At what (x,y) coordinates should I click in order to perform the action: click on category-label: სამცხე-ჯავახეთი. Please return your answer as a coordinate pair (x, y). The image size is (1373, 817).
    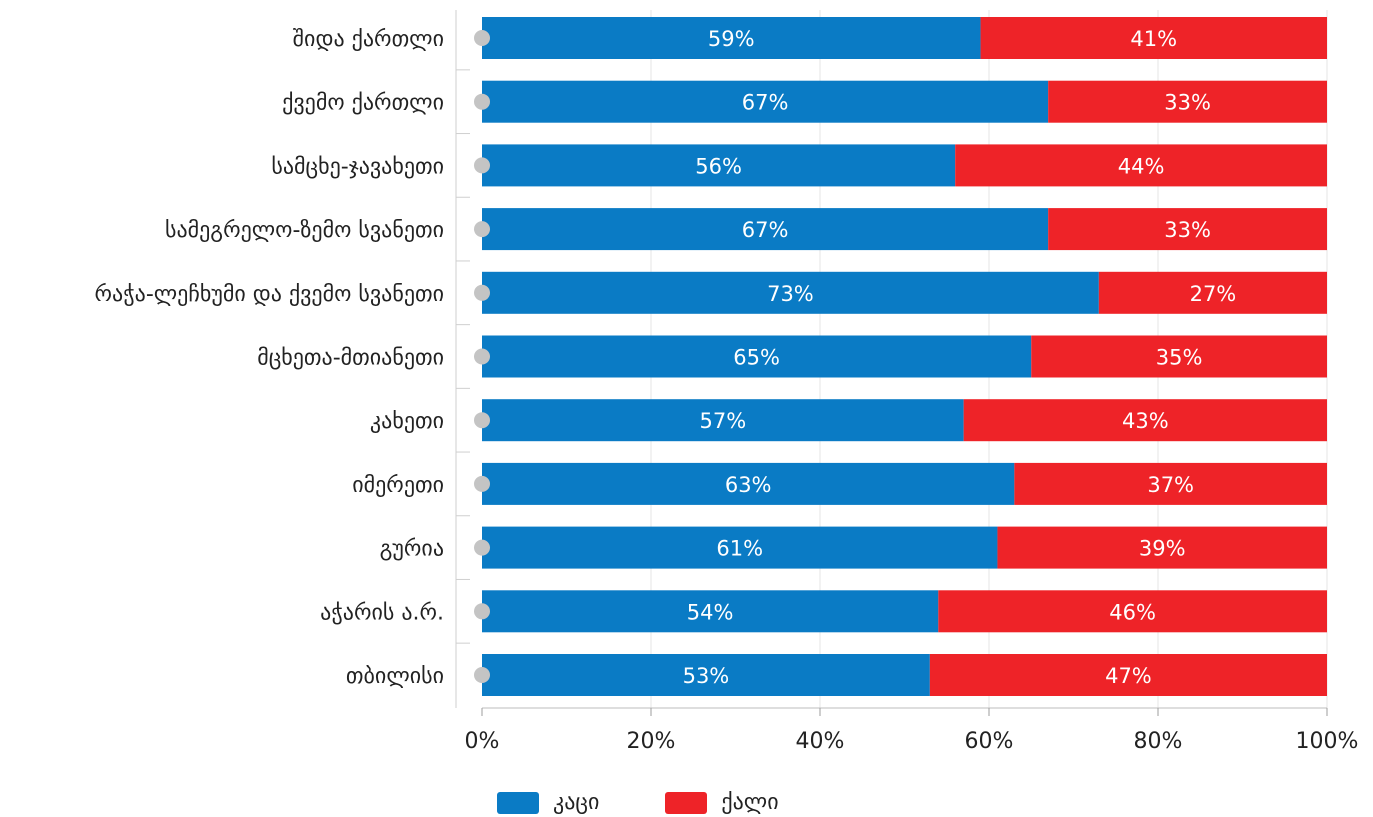
    Looking at the image, I should click on (357, 166).